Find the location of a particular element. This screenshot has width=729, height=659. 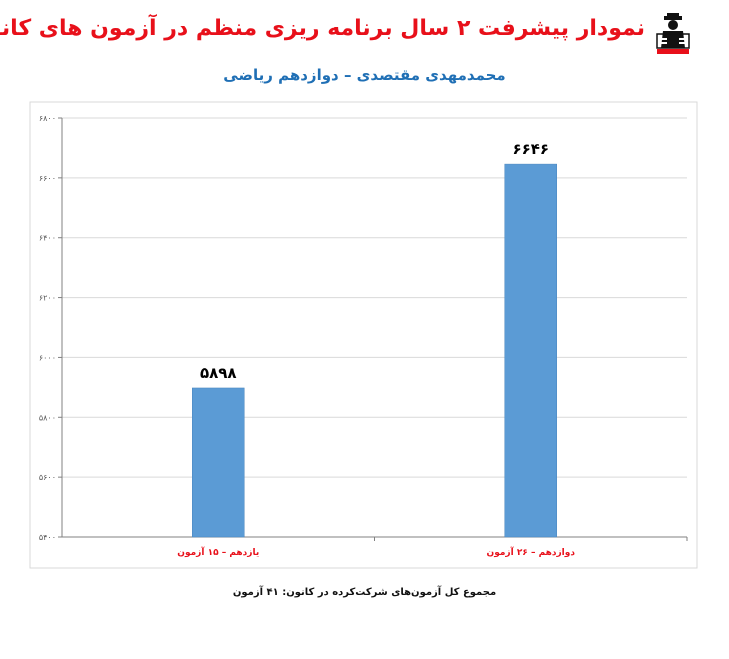

y-tick-label: ۵۴۰۰ is located at coordinates (47, 537).